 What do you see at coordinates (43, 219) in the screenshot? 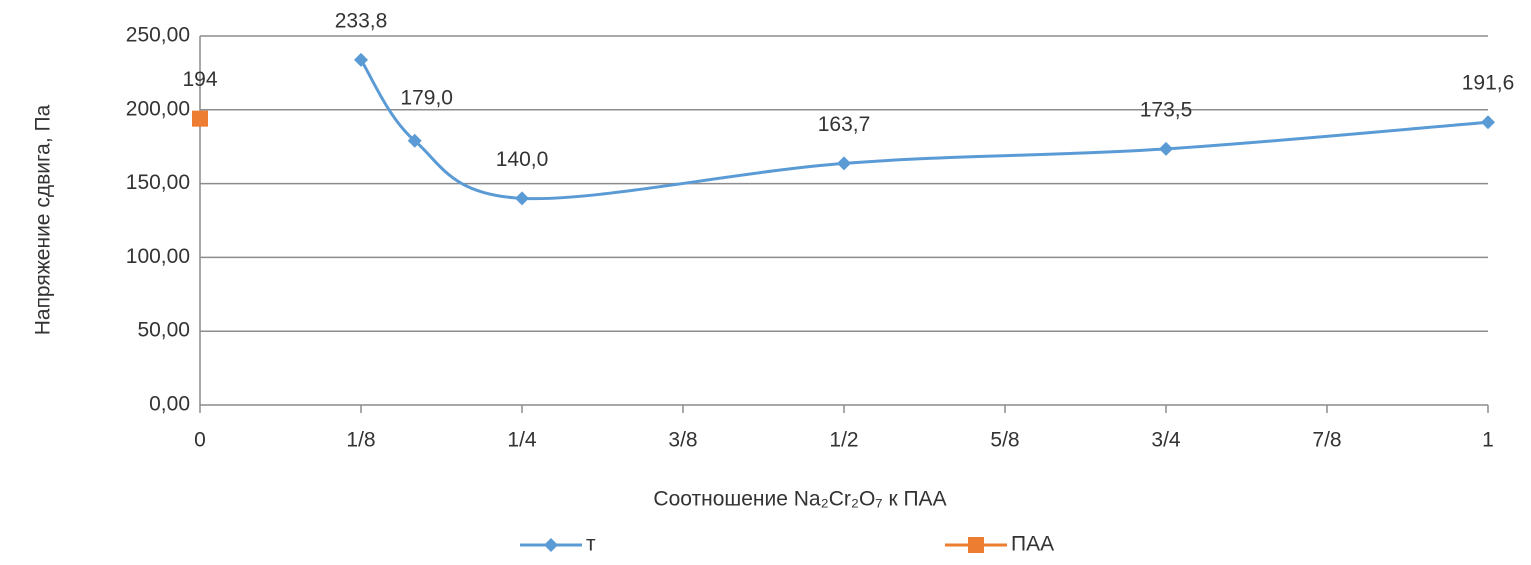
I see `y-axis-title: Напряжение сдвига, Па` at bounding box center [43, 219].